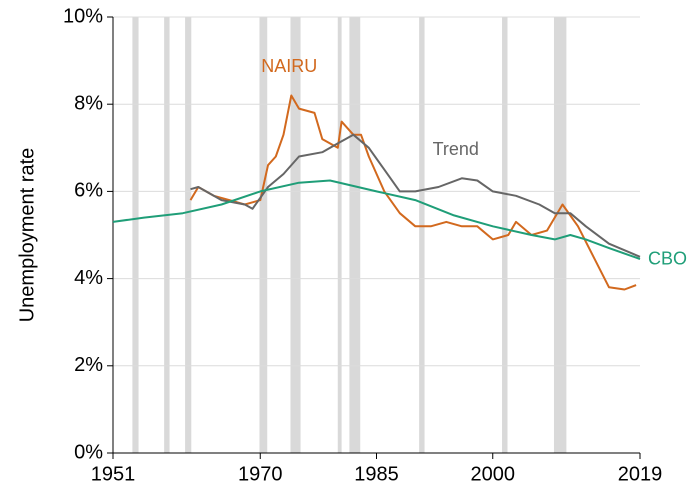 The width and height of the screenshot is (697, 495). Describe the element at coordinates (493, 474) in the screenshot. I see `x-tick-label: 2000` at that location.